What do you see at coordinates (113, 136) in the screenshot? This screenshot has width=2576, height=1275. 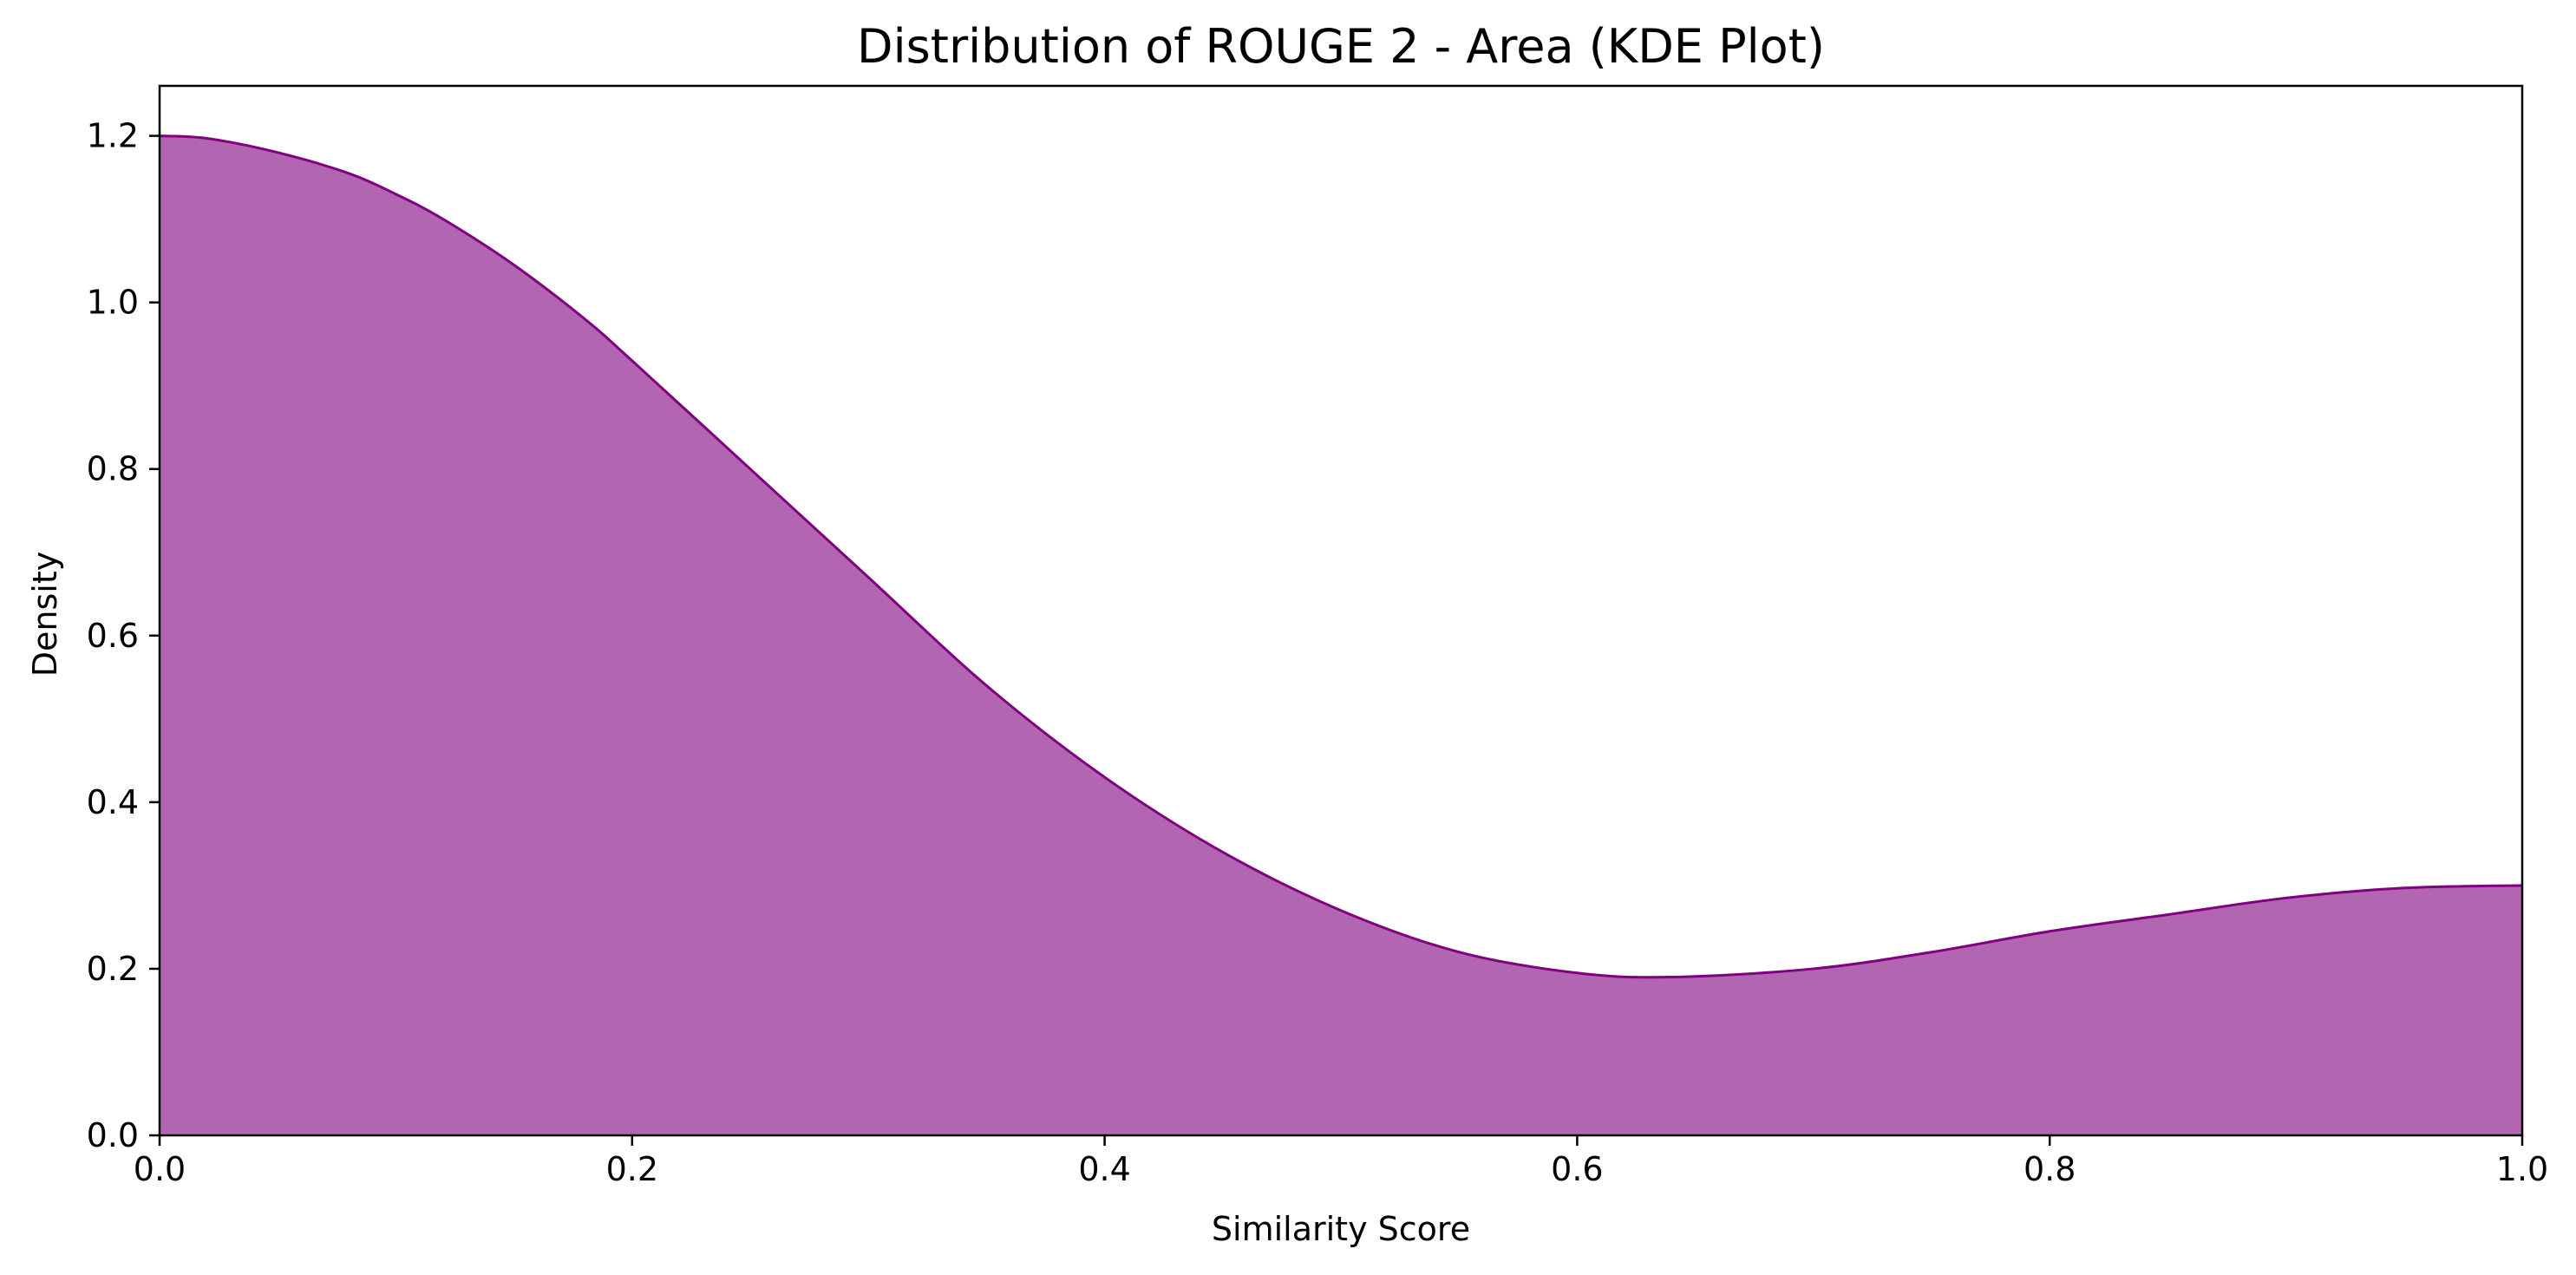 I see `y-tick-label: 1.2` at bounding box center [113, 136].